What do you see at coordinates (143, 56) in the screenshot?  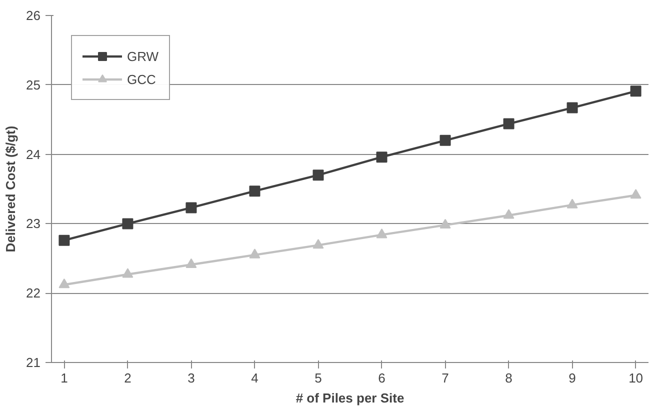 I see `legend-label: GRW` at bounding box center [143, 56].